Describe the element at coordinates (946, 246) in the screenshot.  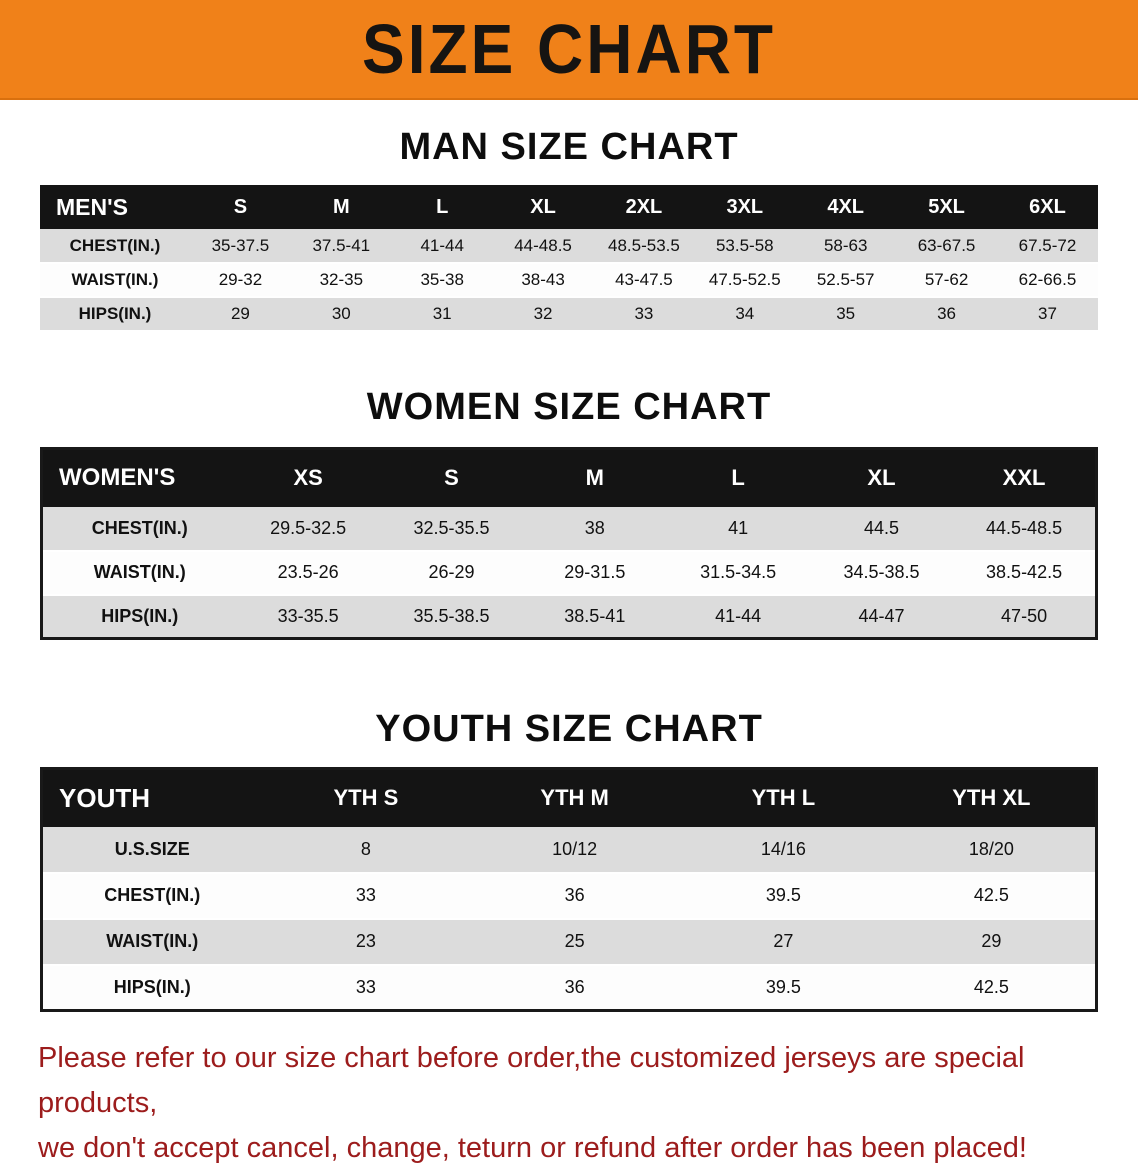
I see `size-value: 63-67.5` at that location.